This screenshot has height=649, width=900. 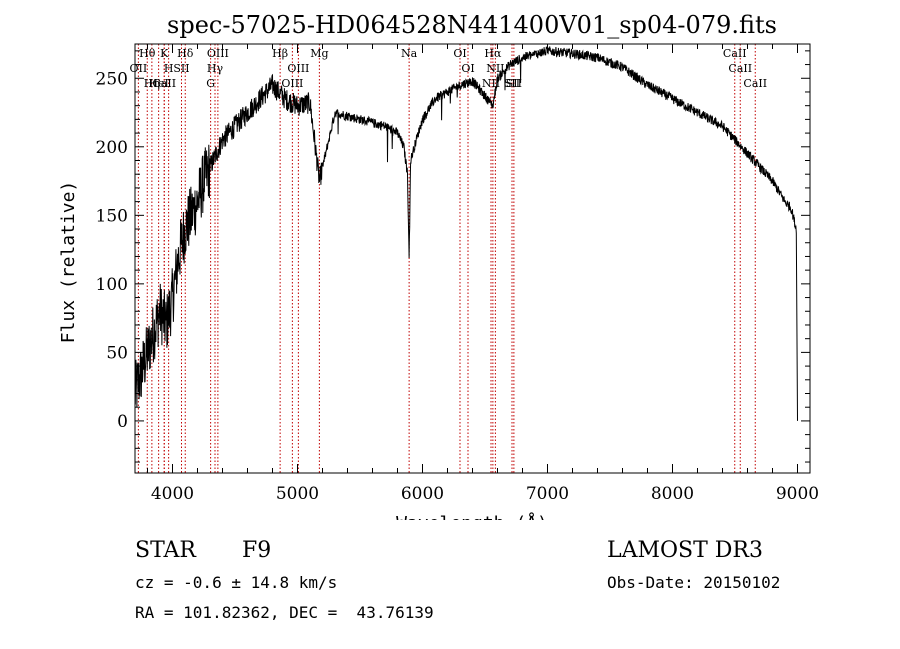 I want to click on line-label: HeI, so click(x=158, y=83).